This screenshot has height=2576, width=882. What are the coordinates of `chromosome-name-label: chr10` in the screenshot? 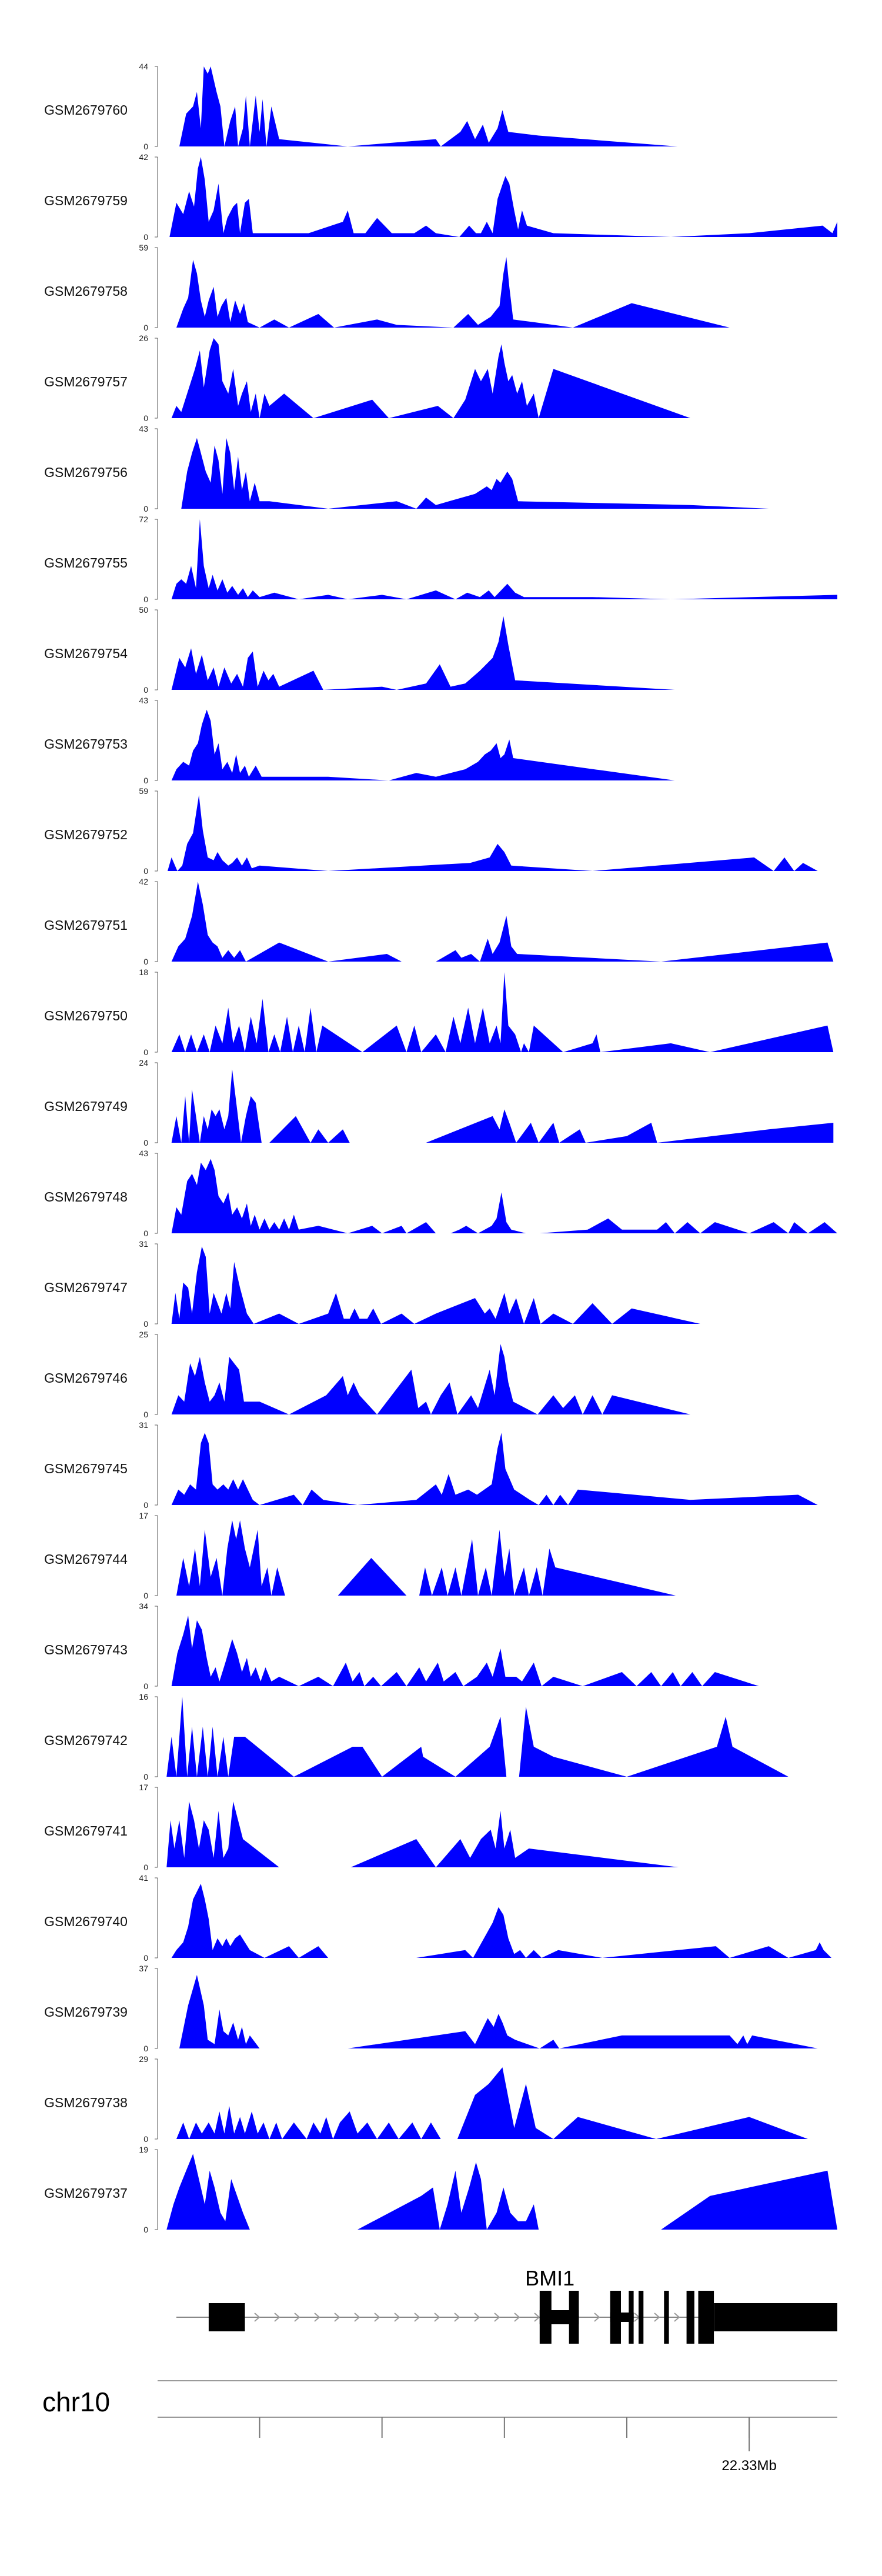 It's located at (76, 2402).